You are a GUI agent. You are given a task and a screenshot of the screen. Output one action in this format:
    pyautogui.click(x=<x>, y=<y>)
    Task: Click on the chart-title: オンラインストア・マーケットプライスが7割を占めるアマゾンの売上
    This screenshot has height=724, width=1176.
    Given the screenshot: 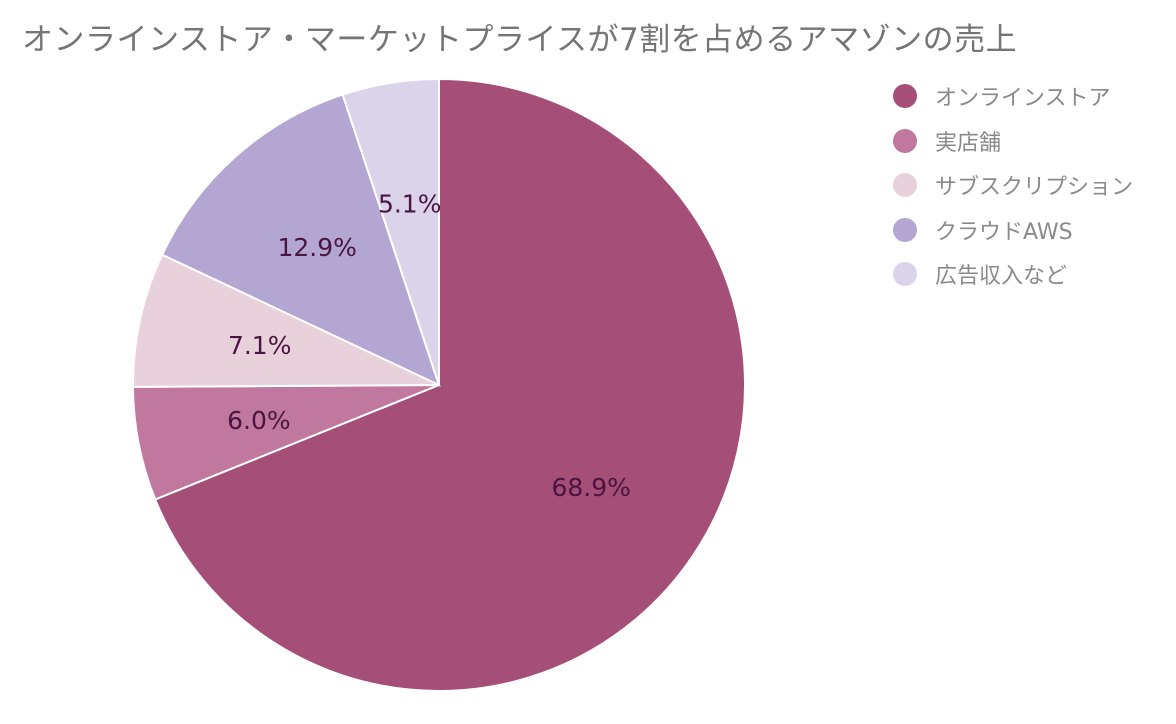 What is the action you would take?
    pyautogui.click(x=520, y=40)
    